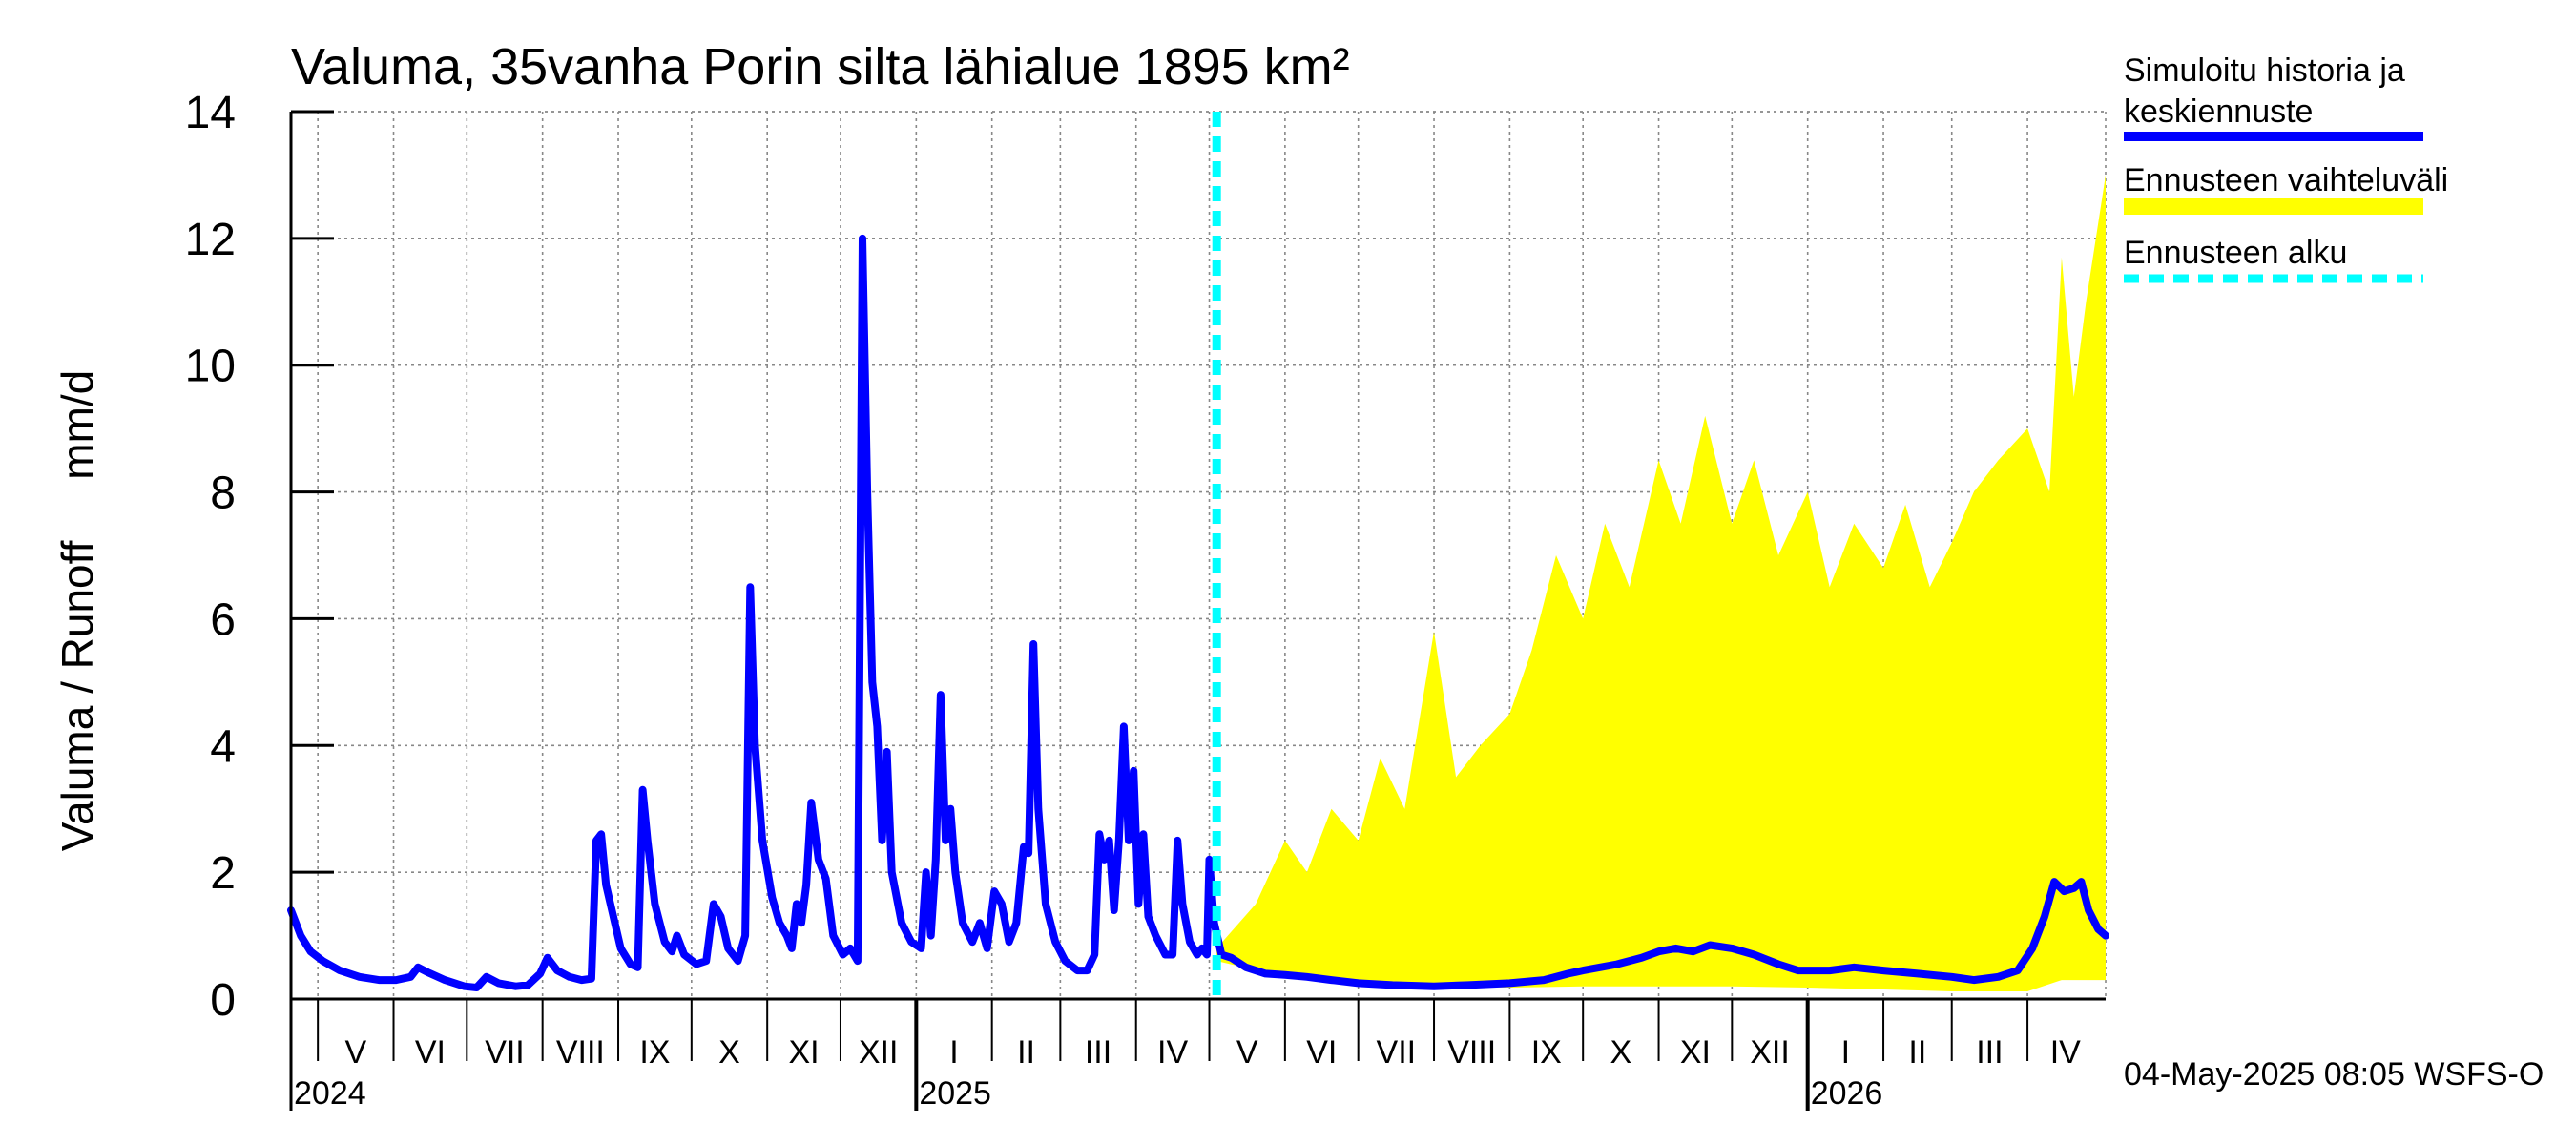  I want to click on year-label: 2026, so click(1847, 1094).